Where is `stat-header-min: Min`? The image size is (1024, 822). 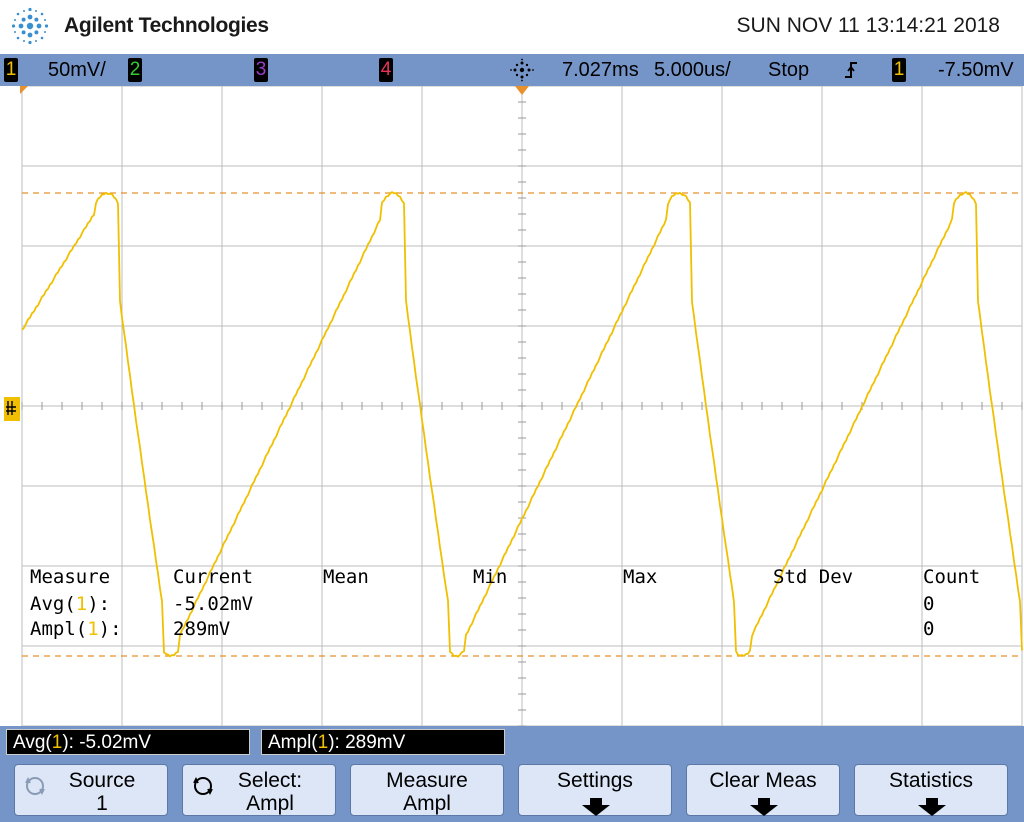
stat-header-min: Min is located at coordinates (490, 577).